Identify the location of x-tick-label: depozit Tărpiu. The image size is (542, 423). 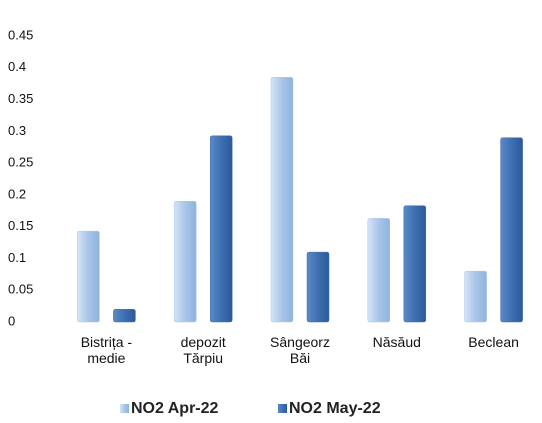
(203, 350).